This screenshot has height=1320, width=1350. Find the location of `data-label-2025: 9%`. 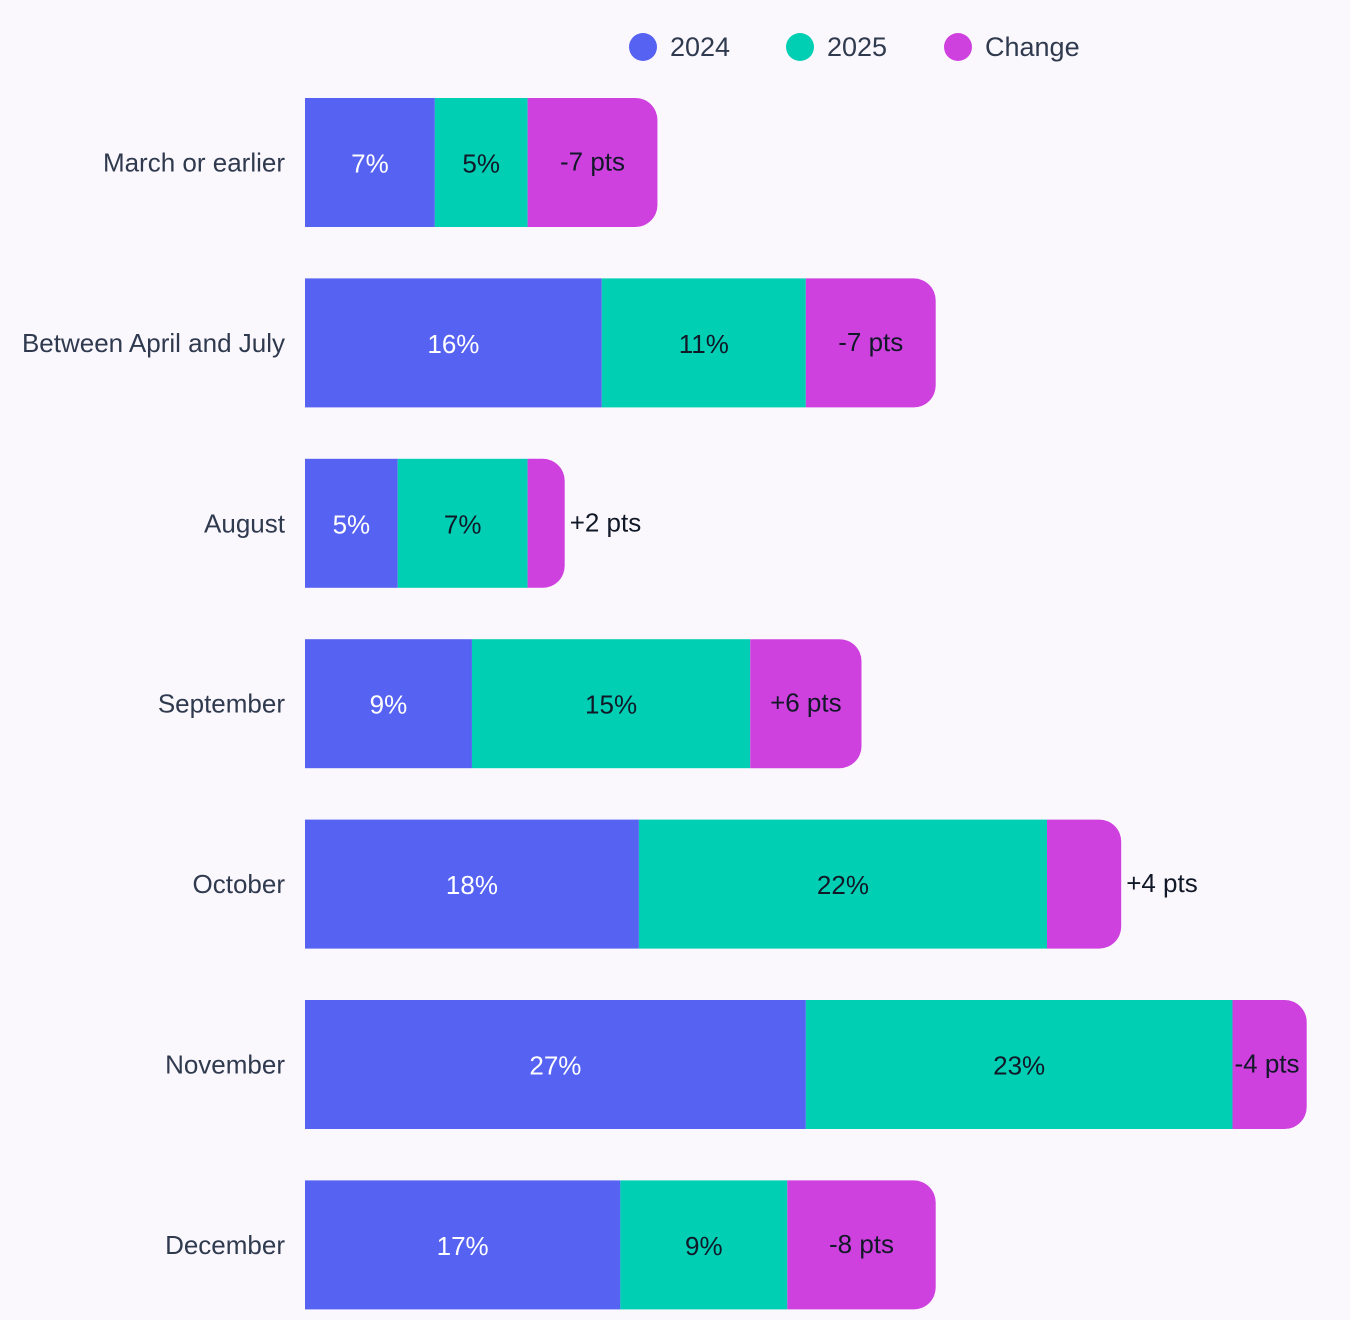

data-label-2025: 9% is located at coordinates (704, 1246).